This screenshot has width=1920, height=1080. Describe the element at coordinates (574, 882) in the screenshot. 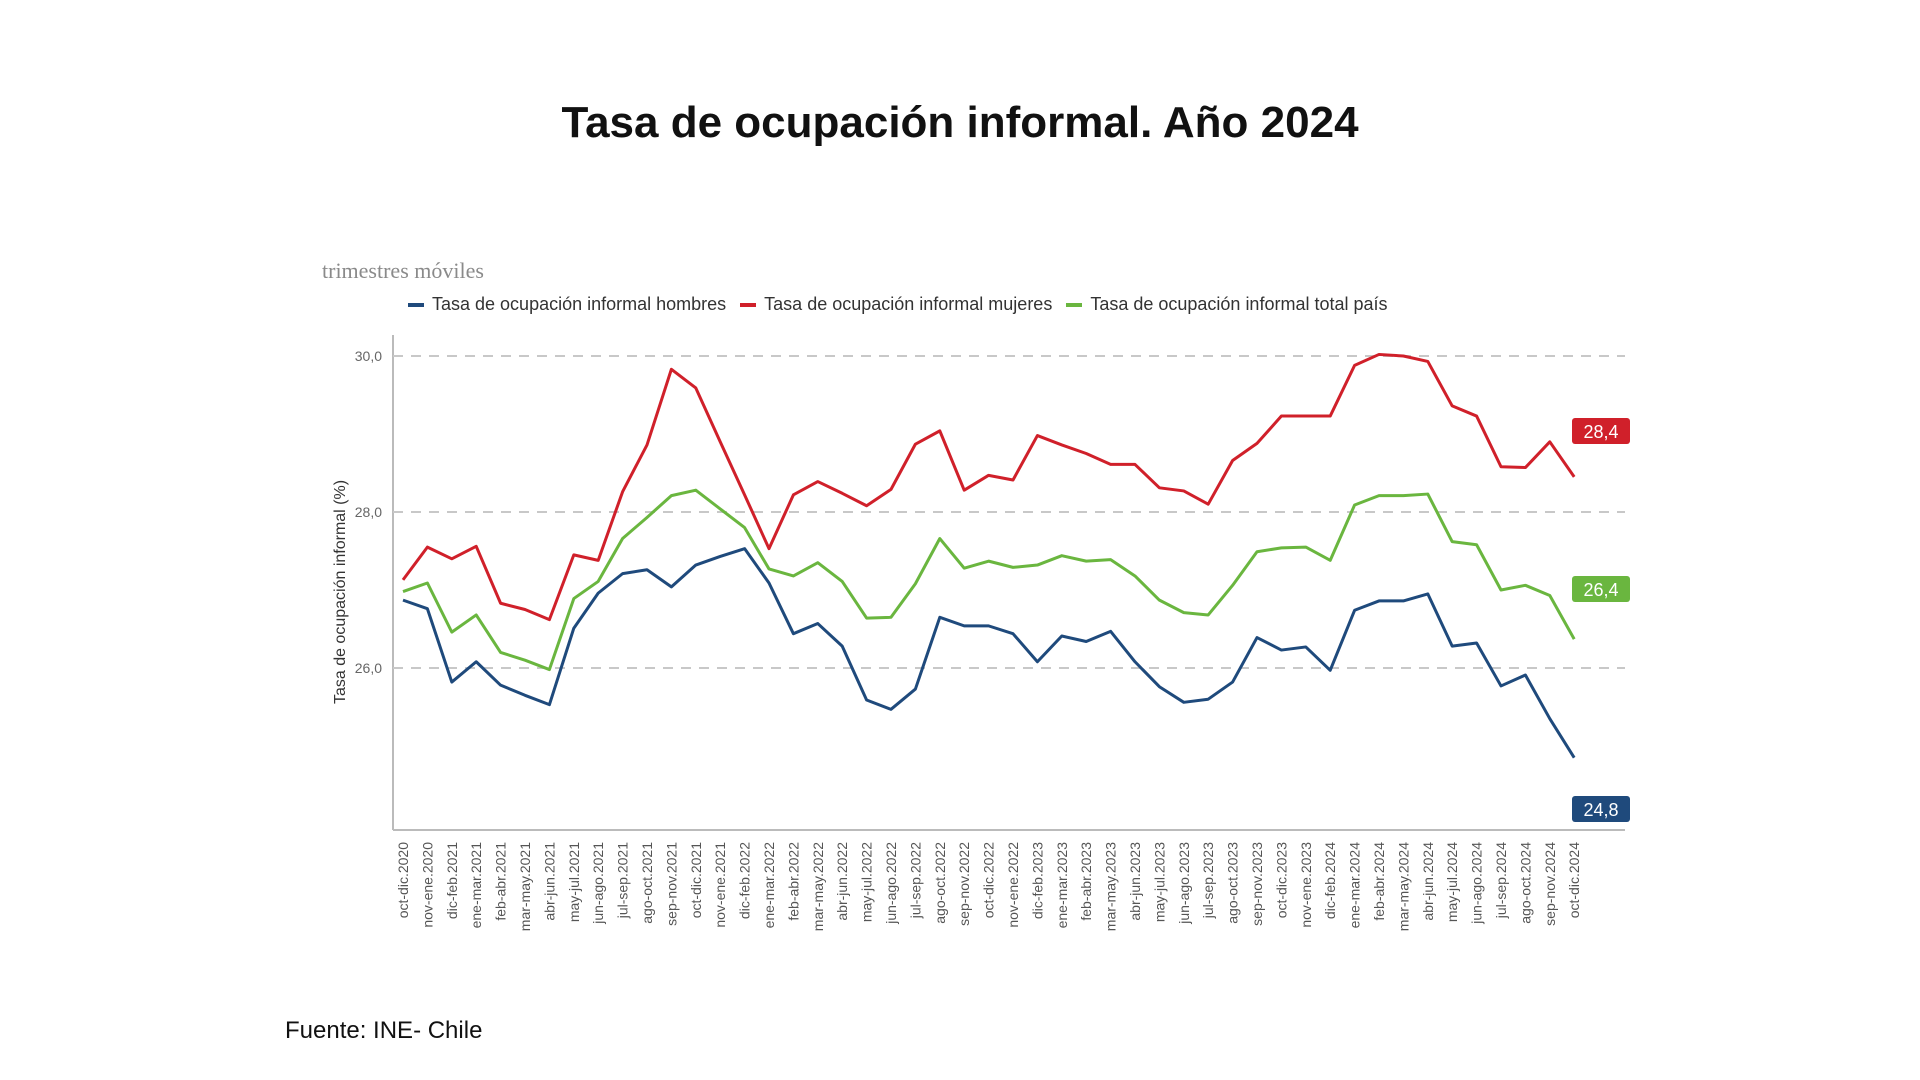

I see `x-tick-label: may-jul.2021` at that location.